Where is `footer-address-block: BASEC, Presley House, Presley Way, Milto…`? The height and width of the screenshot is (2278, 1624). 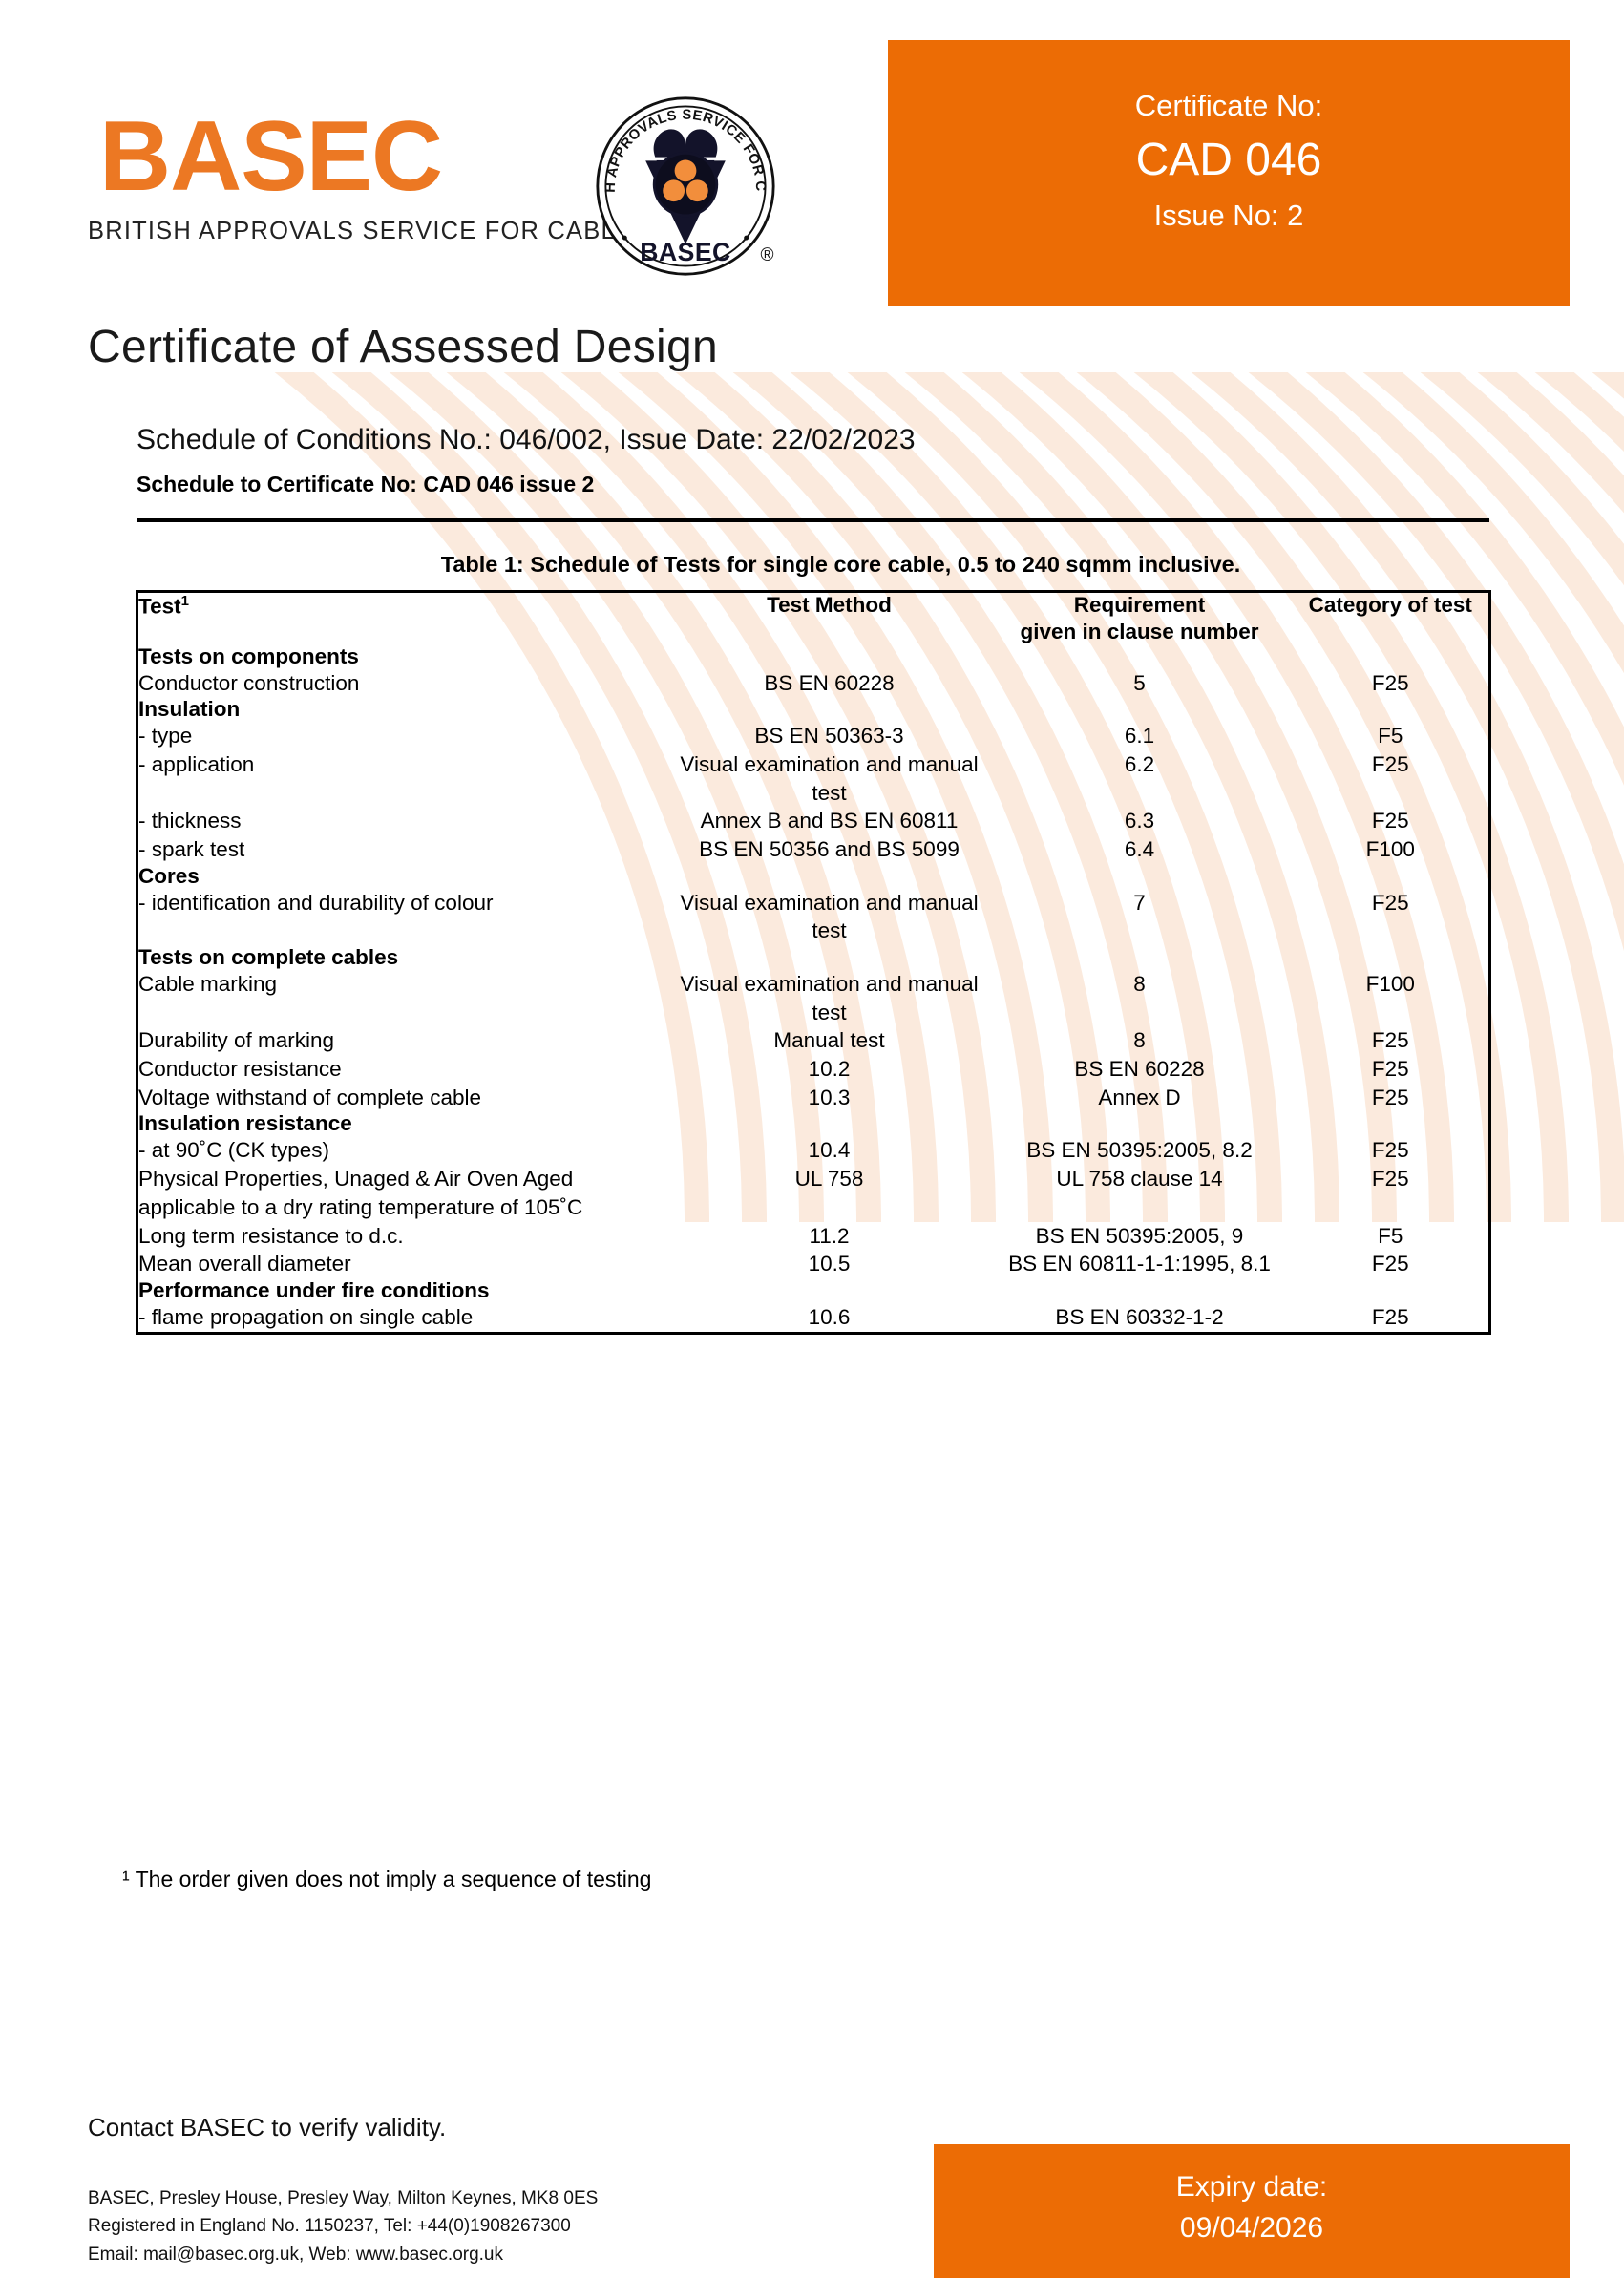
footer-address-block: BASEC, Presley House, Presley Way, Milto… is located at coordinates (343, 2226).